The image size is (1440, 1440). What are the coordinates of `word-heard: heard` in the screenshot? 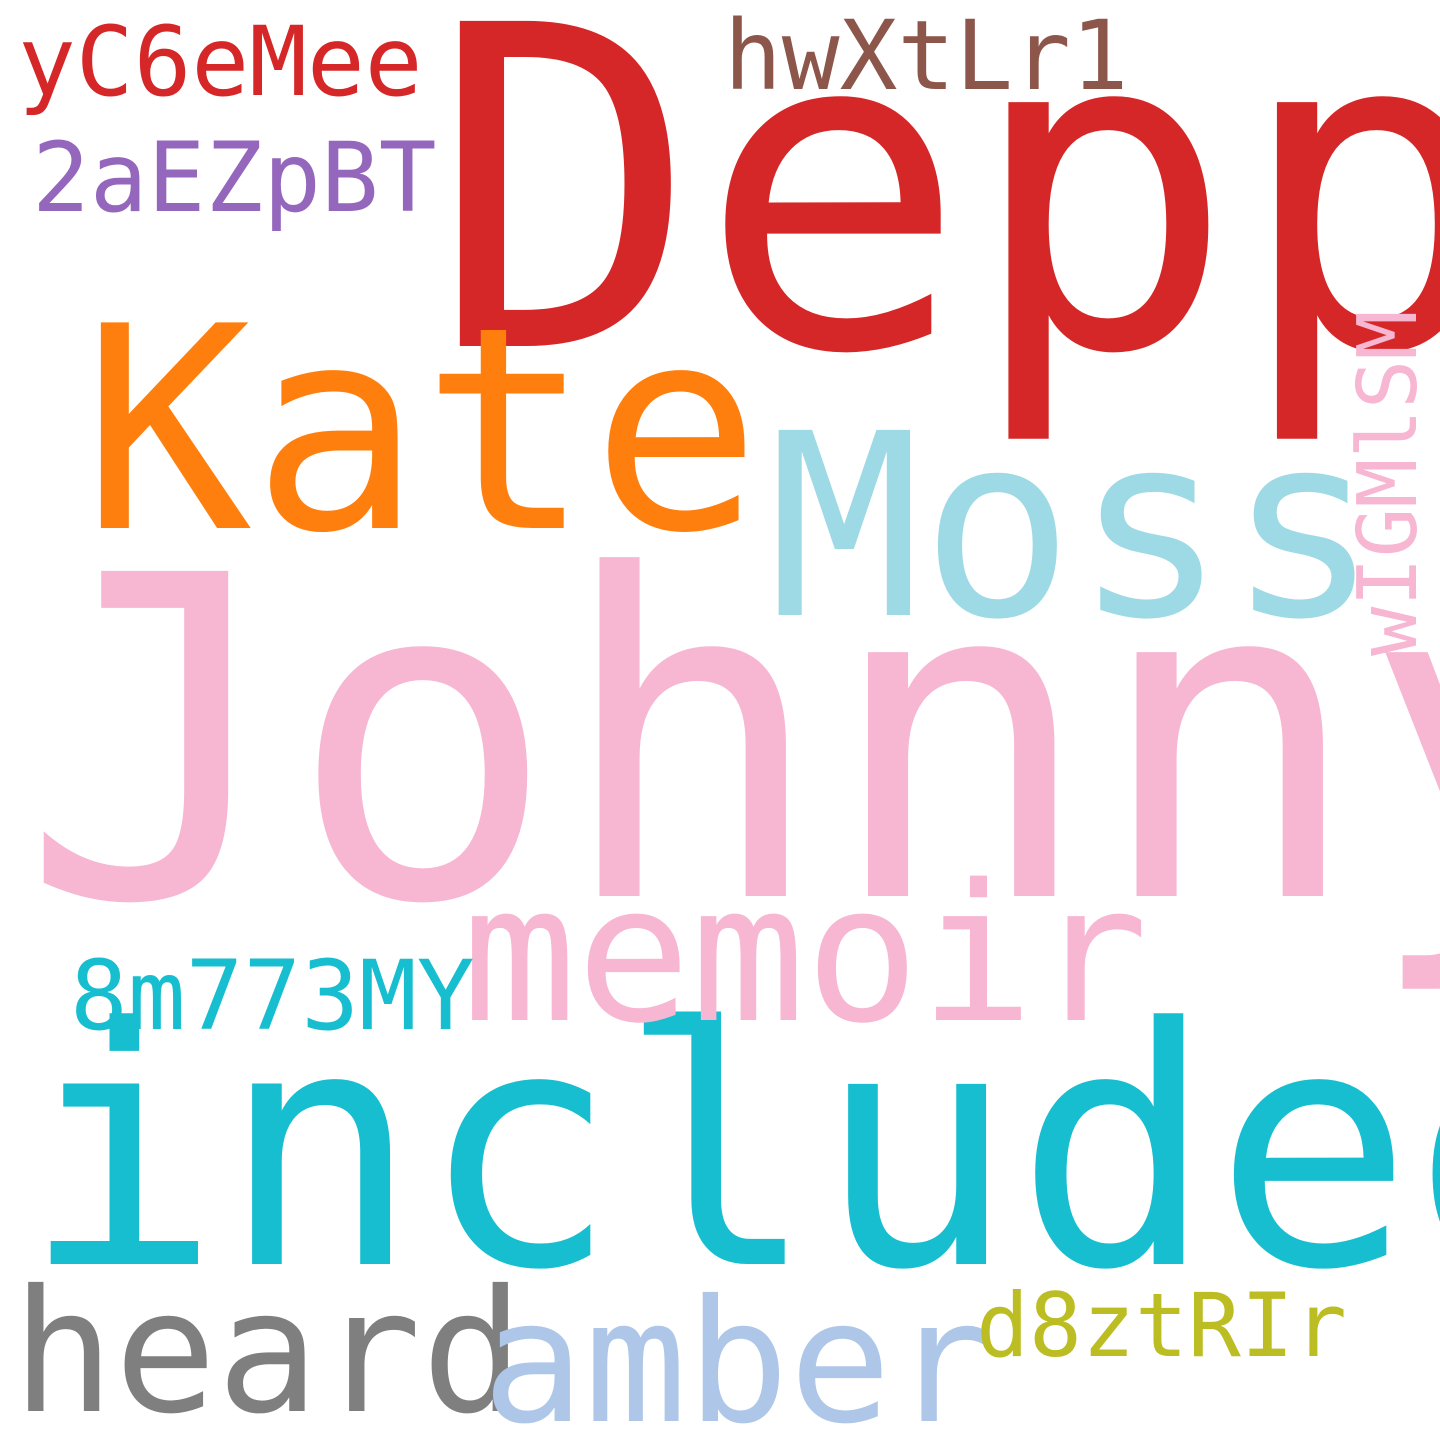 It's located at (268, 1347).